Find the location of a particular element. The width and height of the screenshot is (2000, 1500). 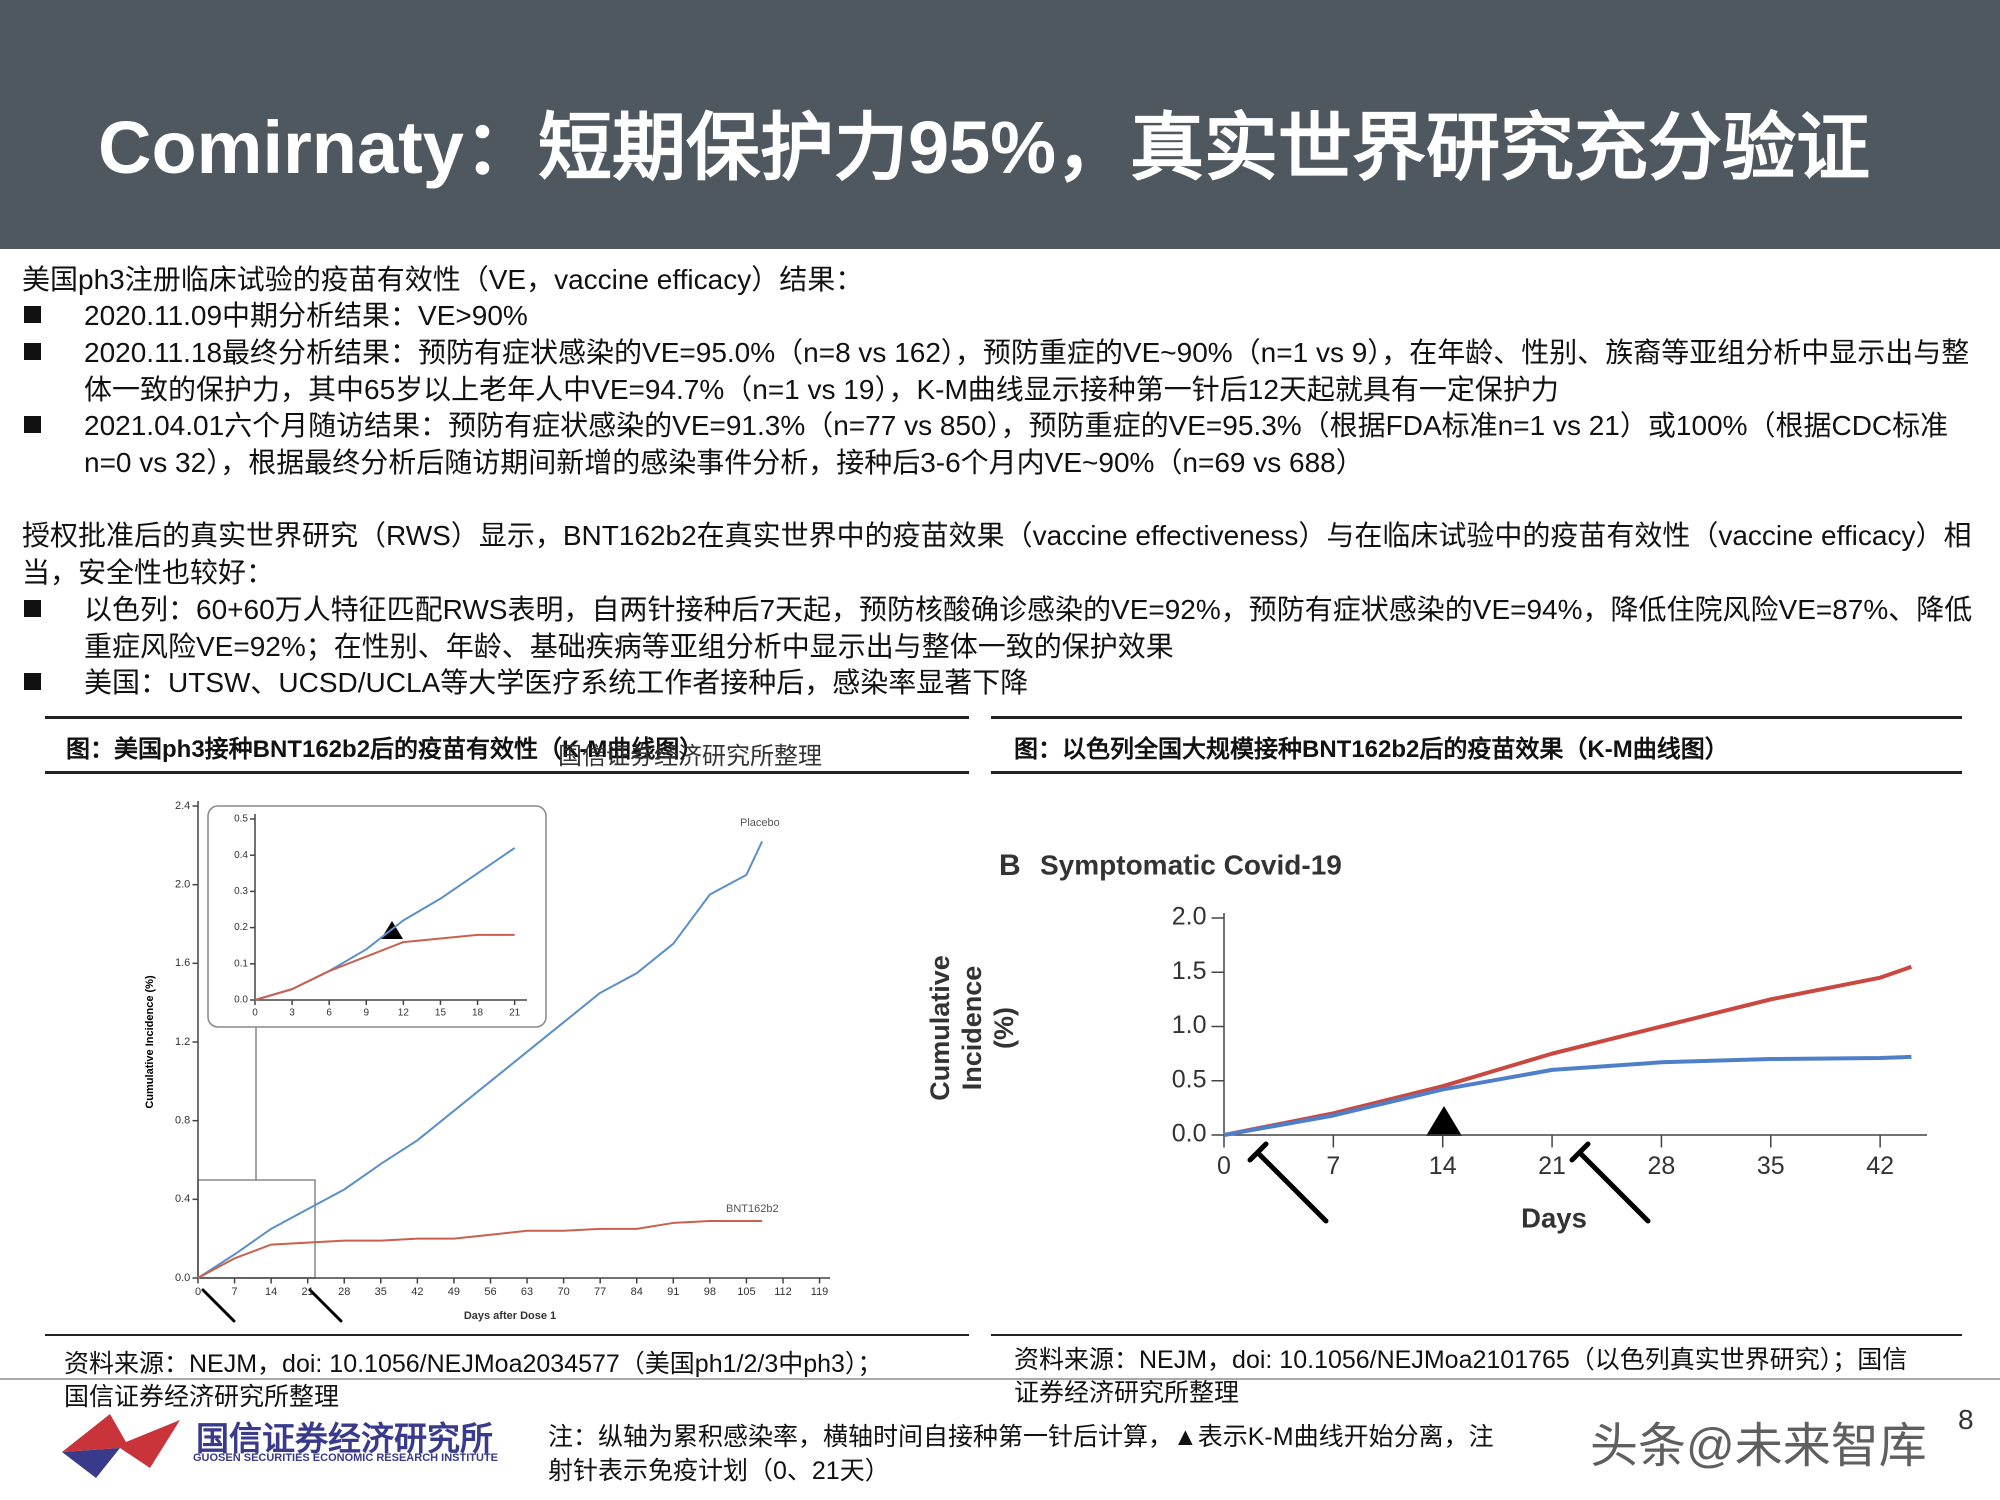

watermark: 头条@未来智库 is located at coordinates (1758, 1446).